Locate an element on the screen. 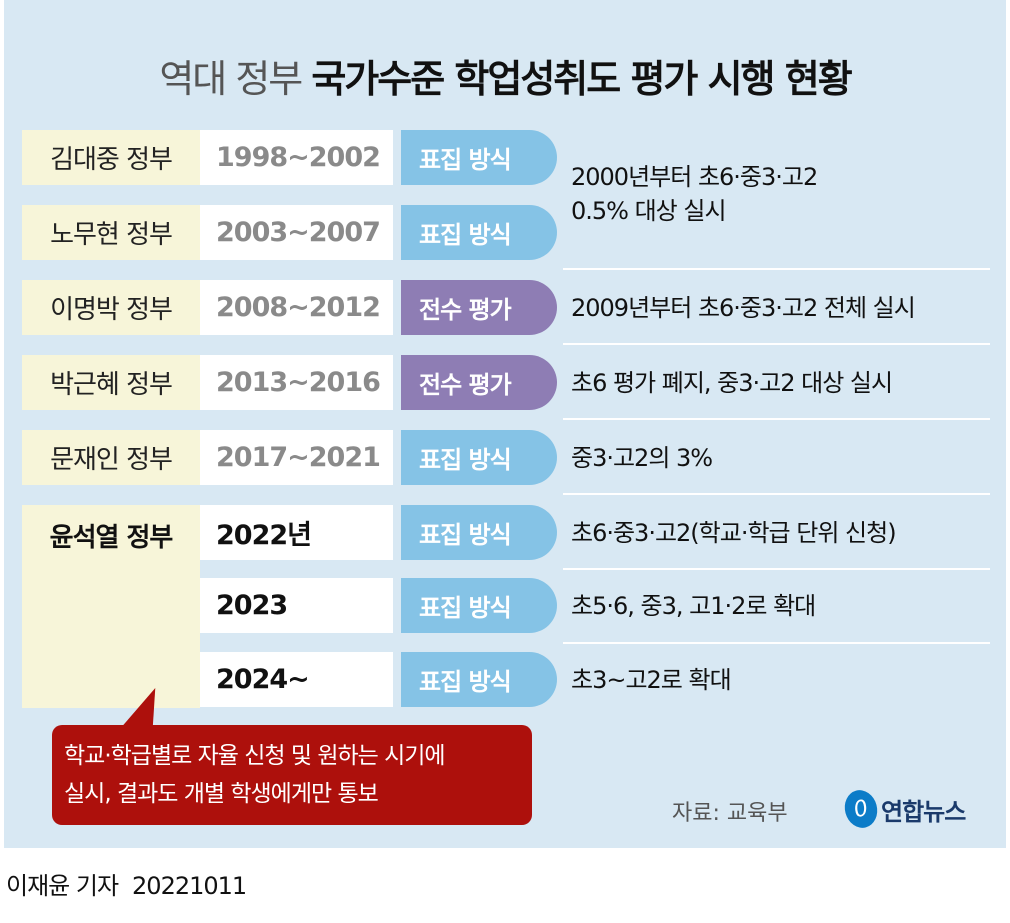  description: 초6 평가 폐지, 중3·고2 대상 실시 is located at coordinates (732, 383).